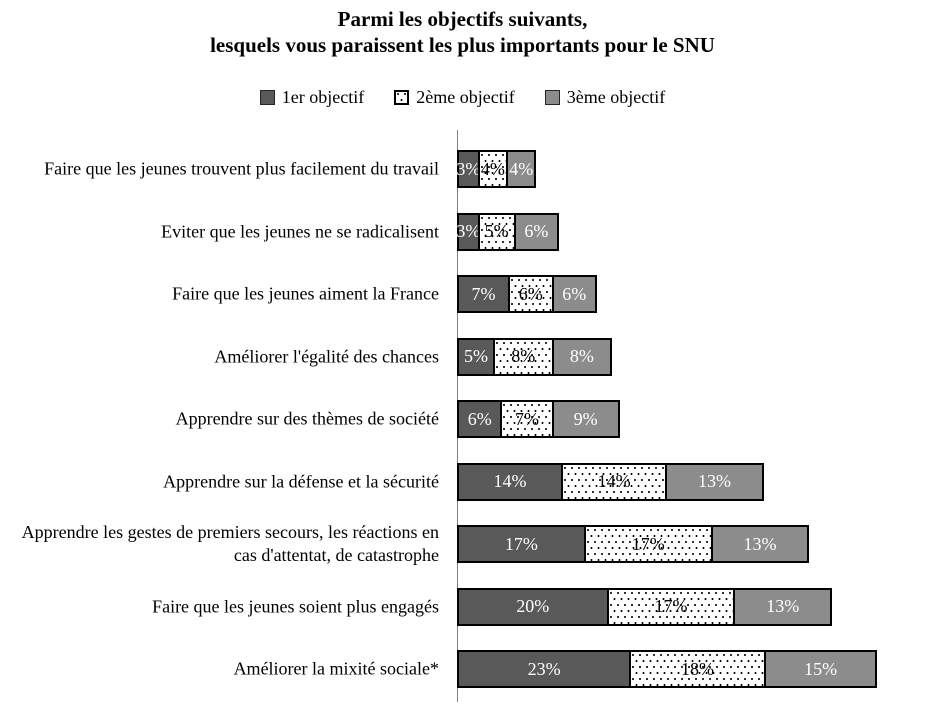  Describe the element at coordinates (336, 668) in the screenshot. I see `category-label: Améliorer la mixité sociale*` at that location.